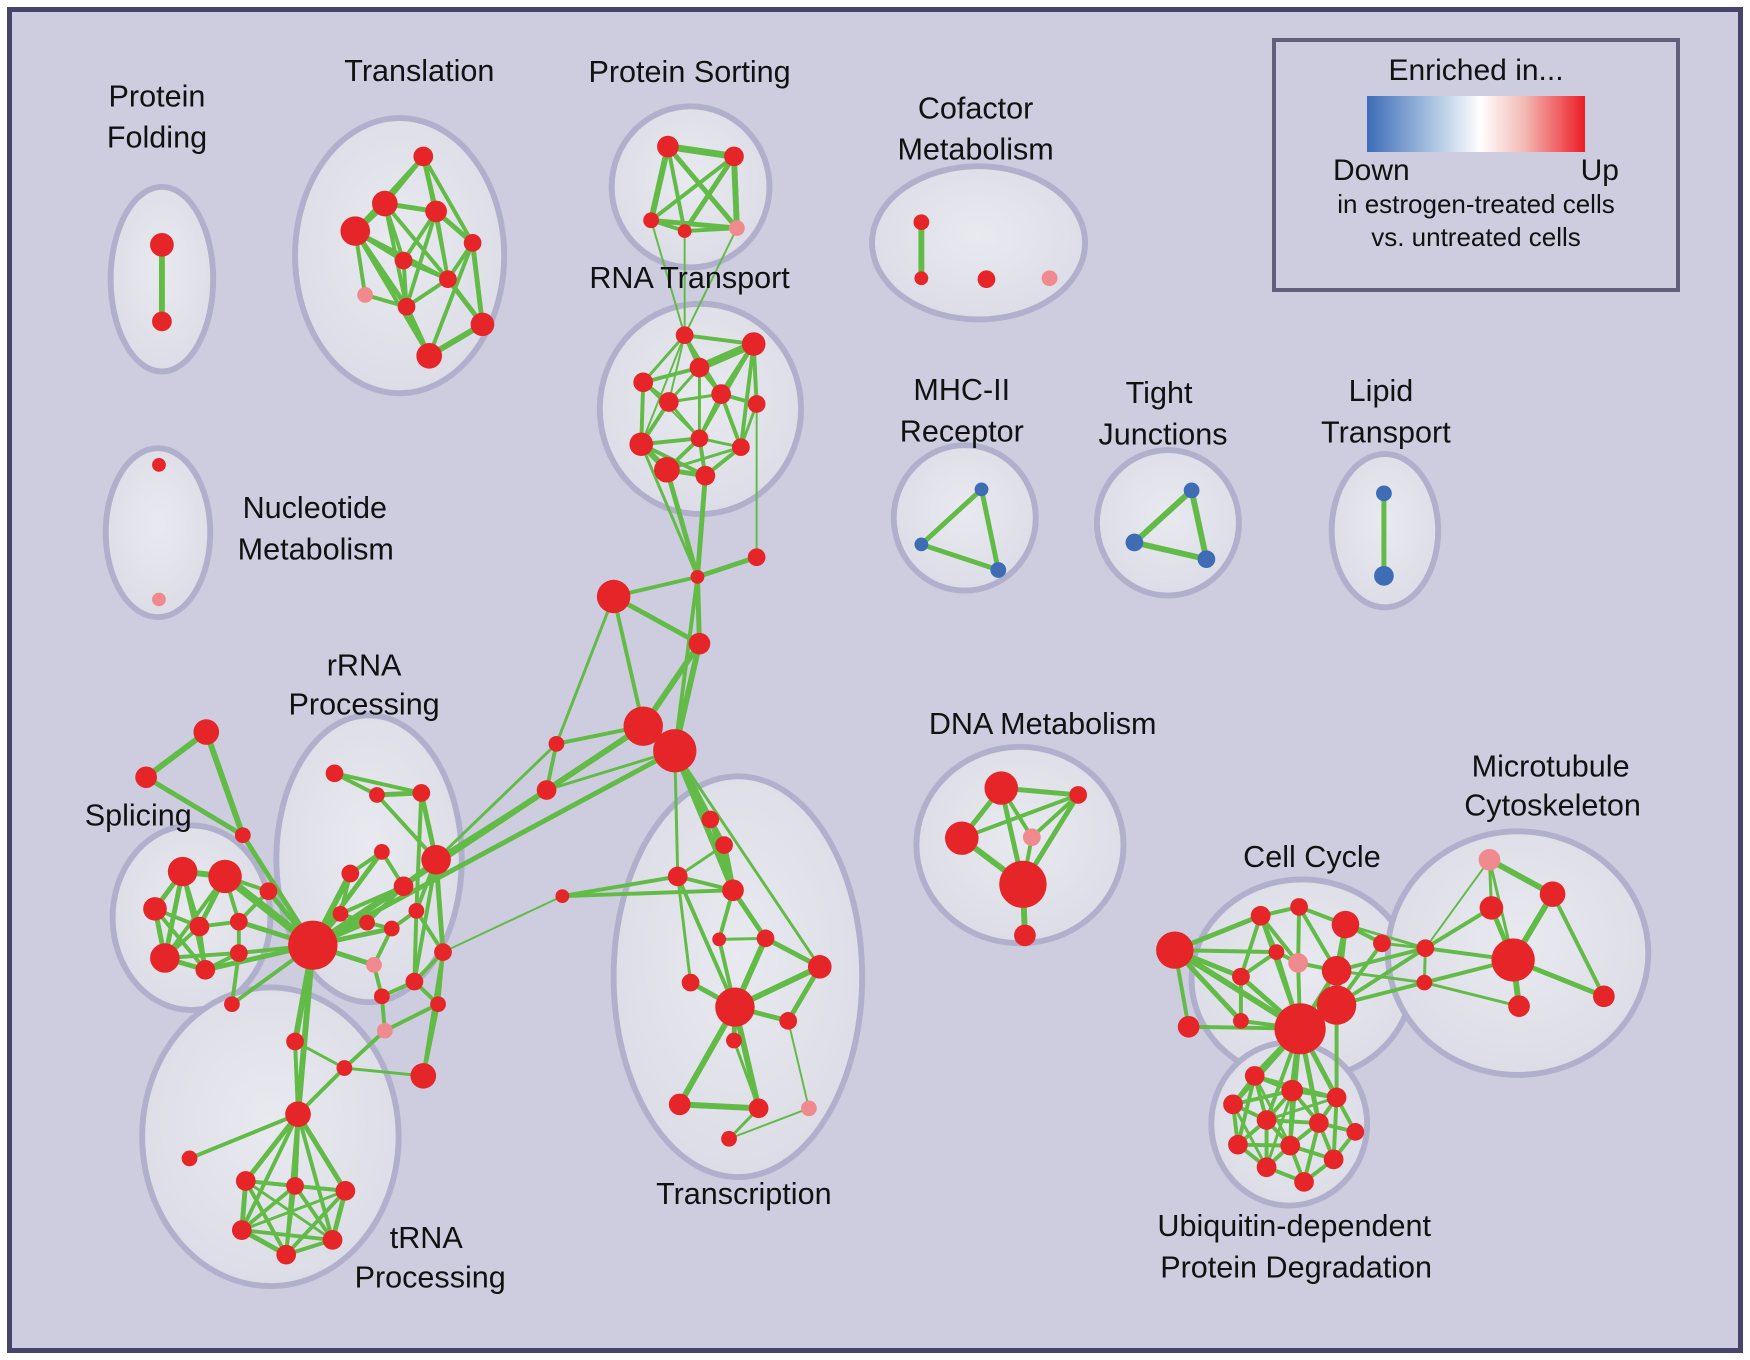 The width and height of the screenshot is (1750, 1360). Describe the element at coordinates (1371, 170) in the screenshot. I see `legend-down-label: Down` at that location.